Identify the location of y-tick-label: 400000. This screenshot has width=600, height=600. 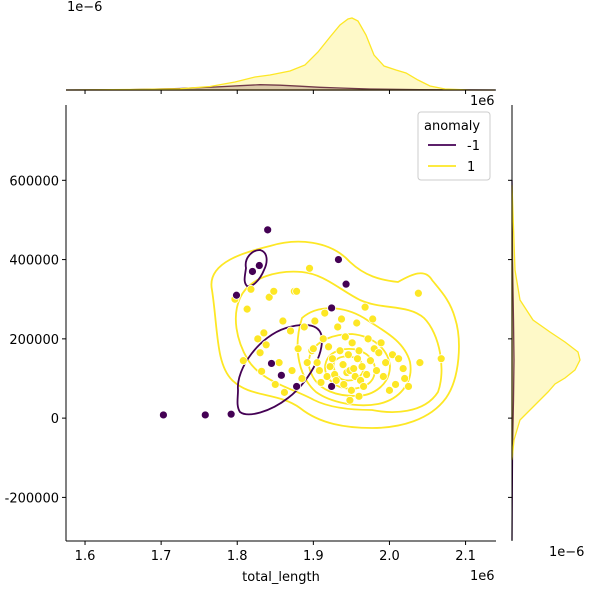
(34, 261).